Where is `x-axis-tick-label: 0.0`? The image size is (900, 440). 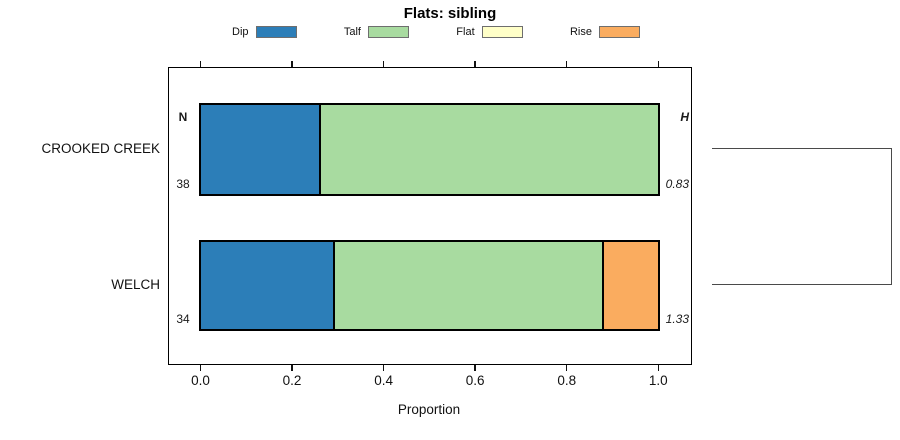
x-axis-tick-label: 0.0 is located at coordinates (200, 380).